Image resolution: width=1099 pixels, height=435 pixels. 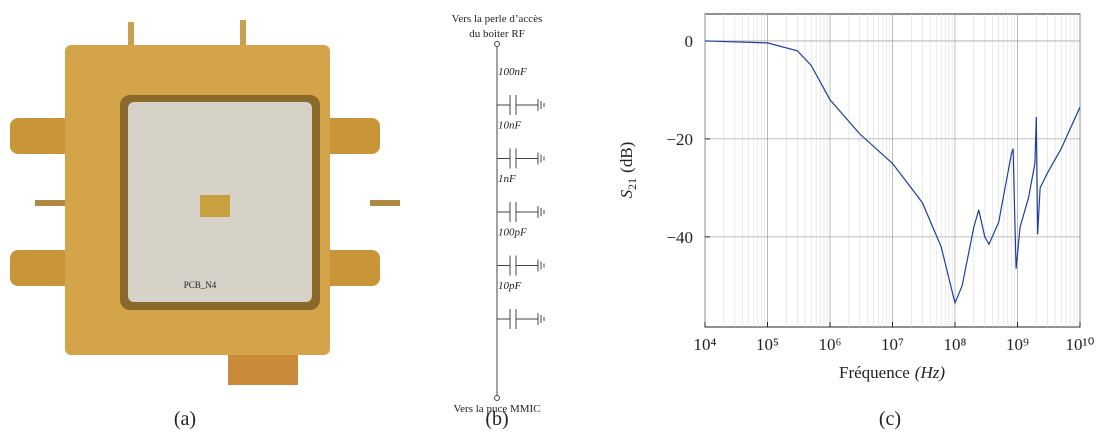 I want to click on x-tick-label: 10⁷, so click(x=892, y=344).